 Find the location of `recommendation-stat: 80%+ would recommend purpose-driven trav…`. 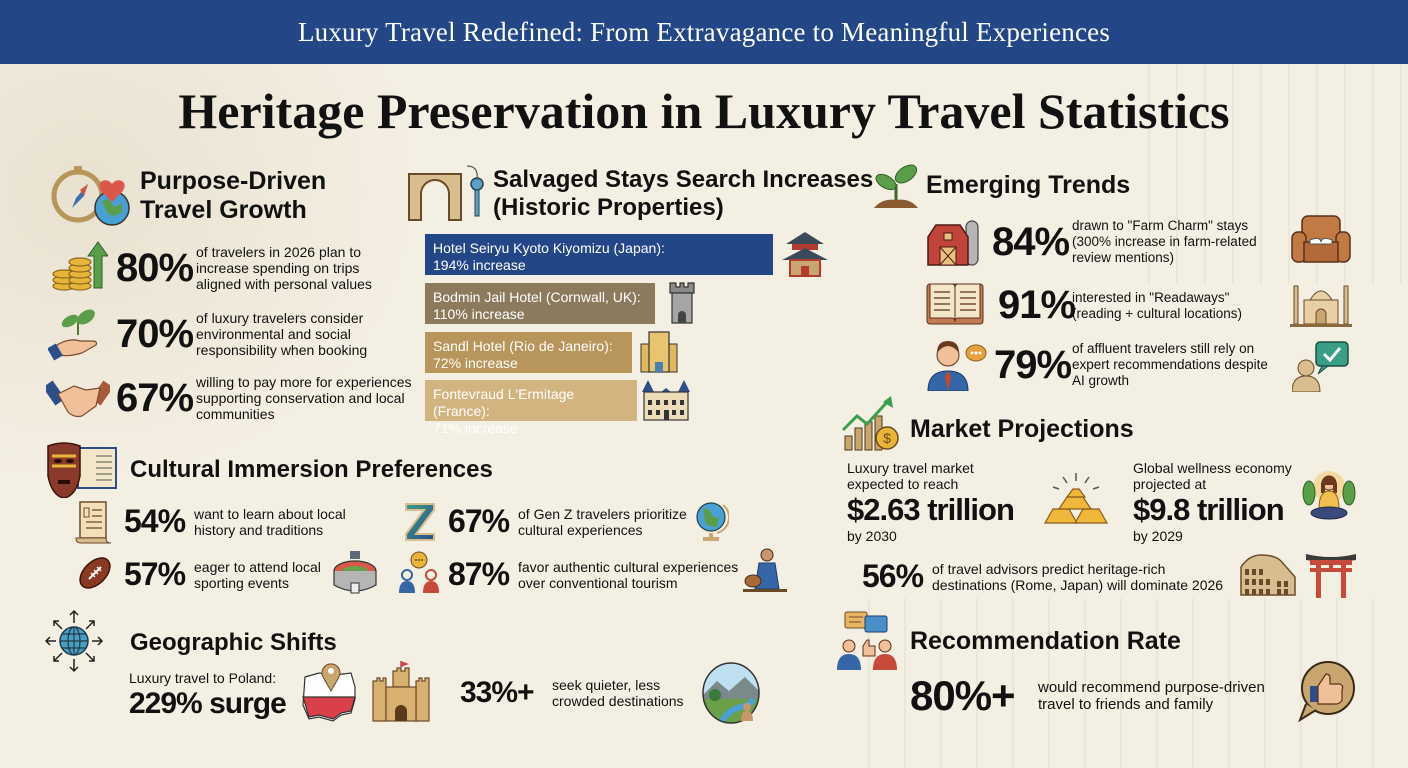

recommendation-stat: 80%+ would recommend purpose-driven trav… is located at coordinates (1089, 696).